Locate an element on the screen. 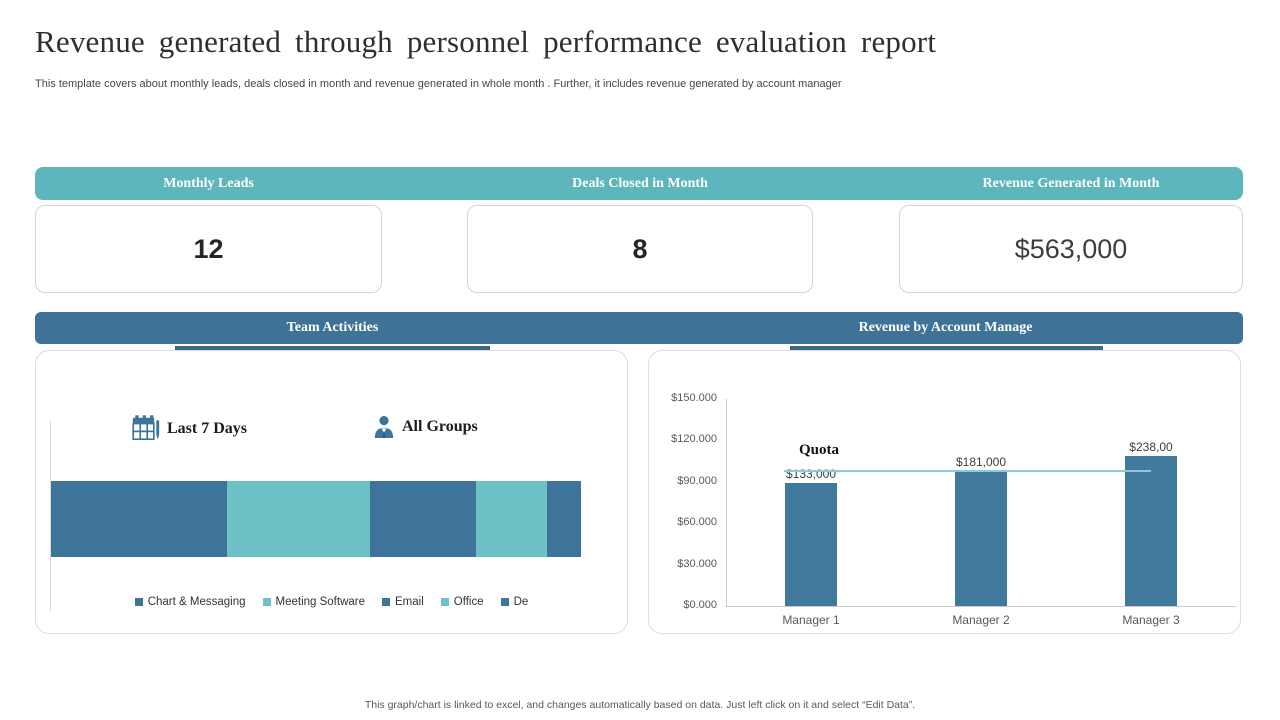 The width and height of the screenshot is (1280, 720). tab-indicator-right is located at coordinates (946, 348).